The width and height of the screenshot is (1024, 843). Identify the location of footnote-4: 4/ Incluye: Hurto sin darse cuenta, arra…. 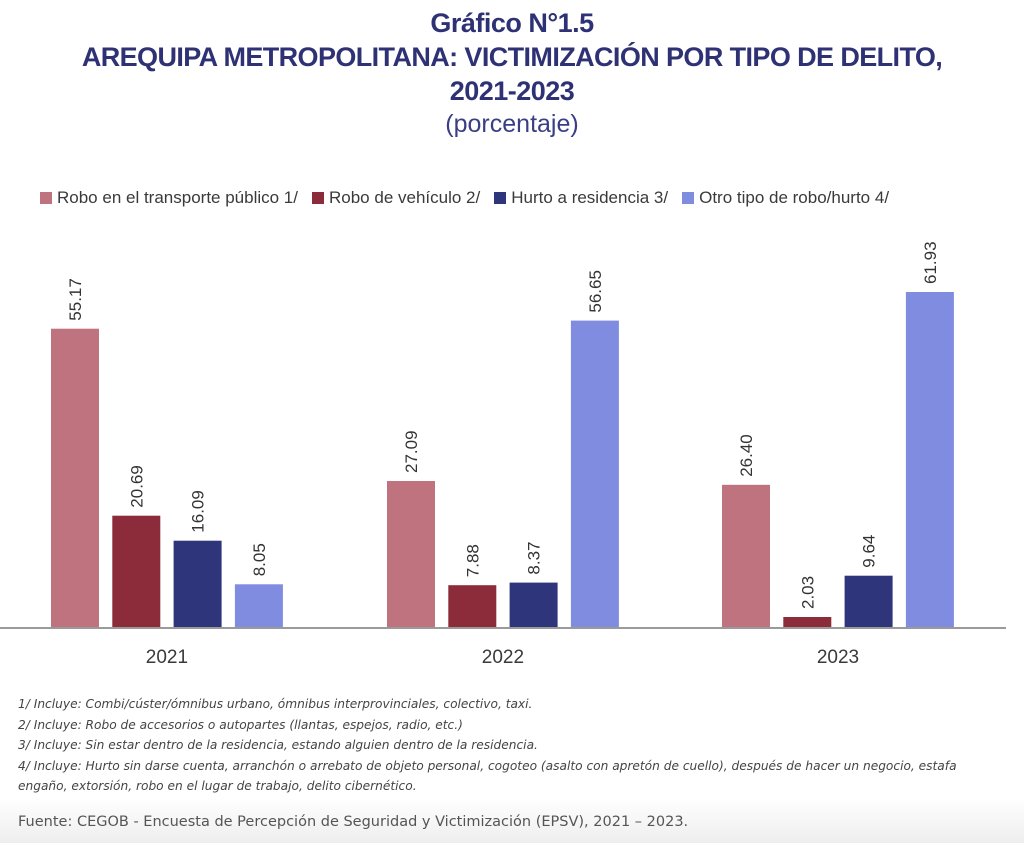
(487, 776).